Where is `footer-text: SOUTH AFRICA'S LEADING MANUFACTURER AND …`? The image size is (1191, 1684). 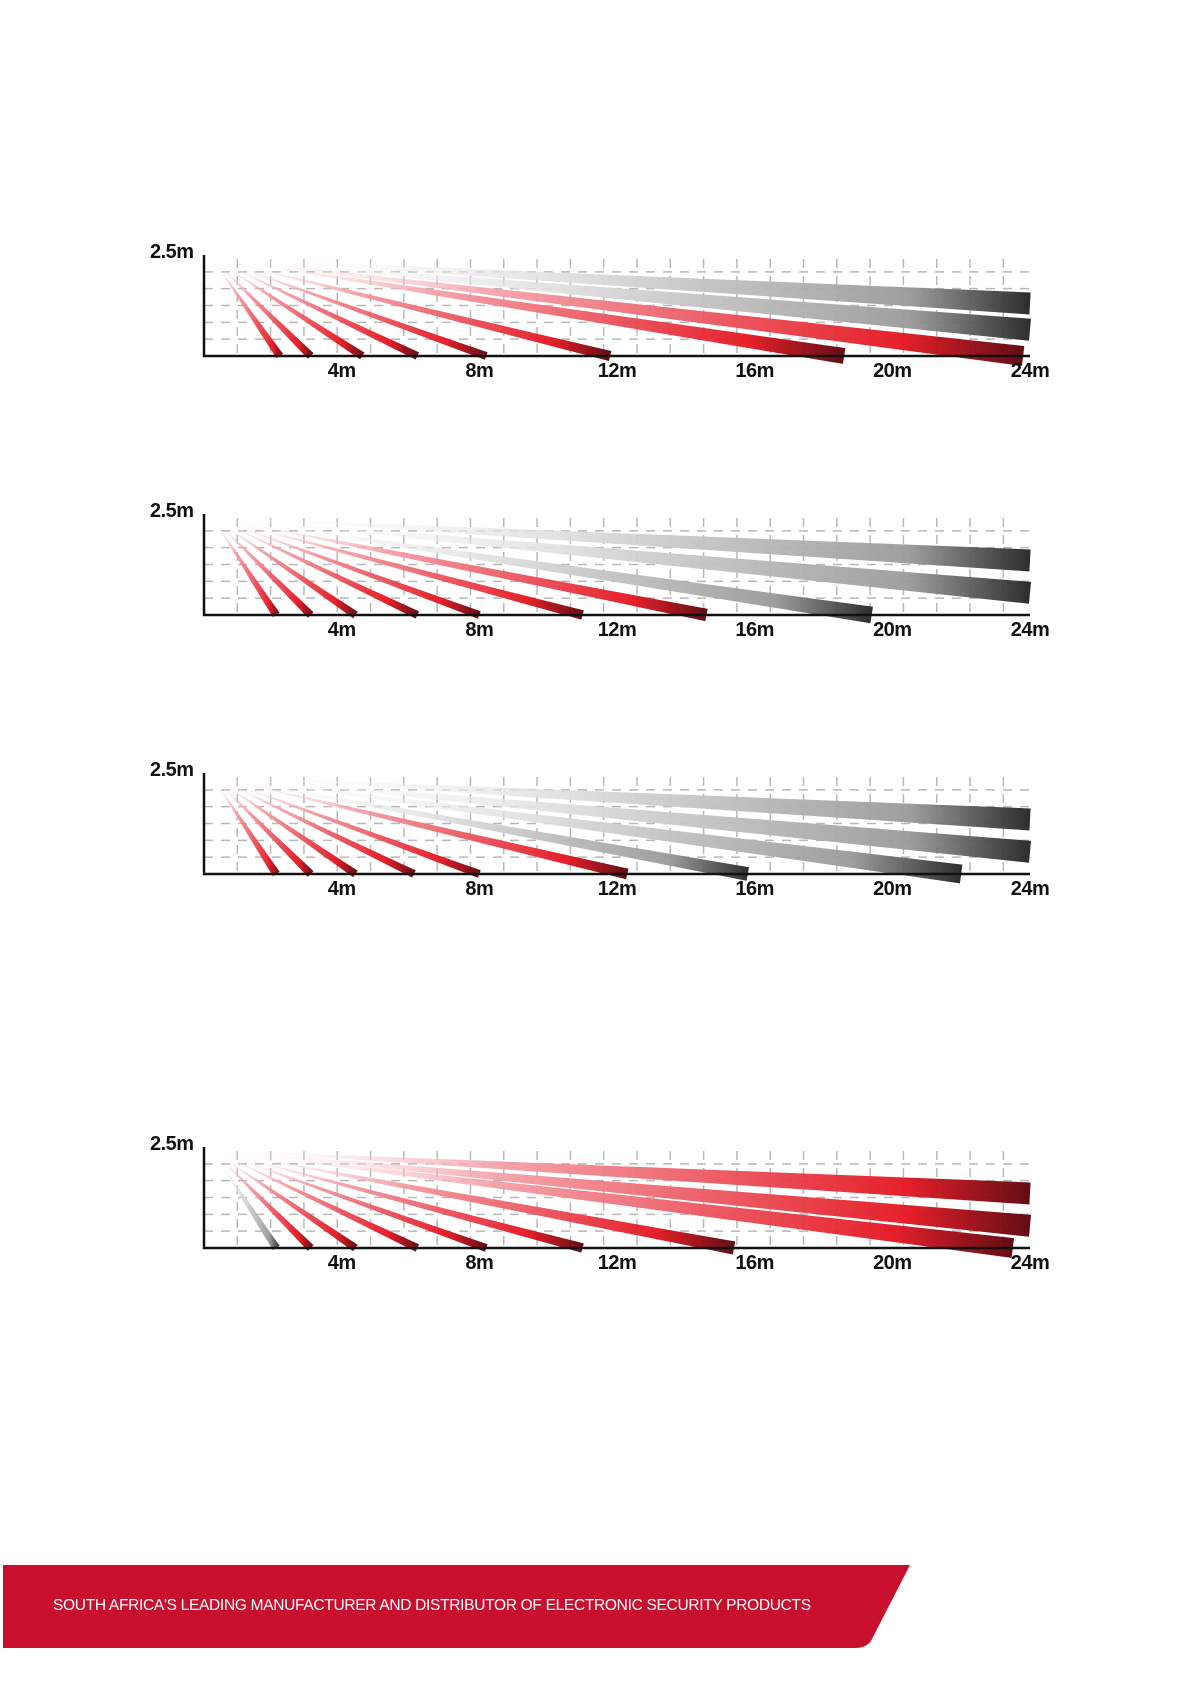 footer-text: SOUTH AFRICA'S LEADING MANUFACTURER AND … is located at coordinates (432, 1605).